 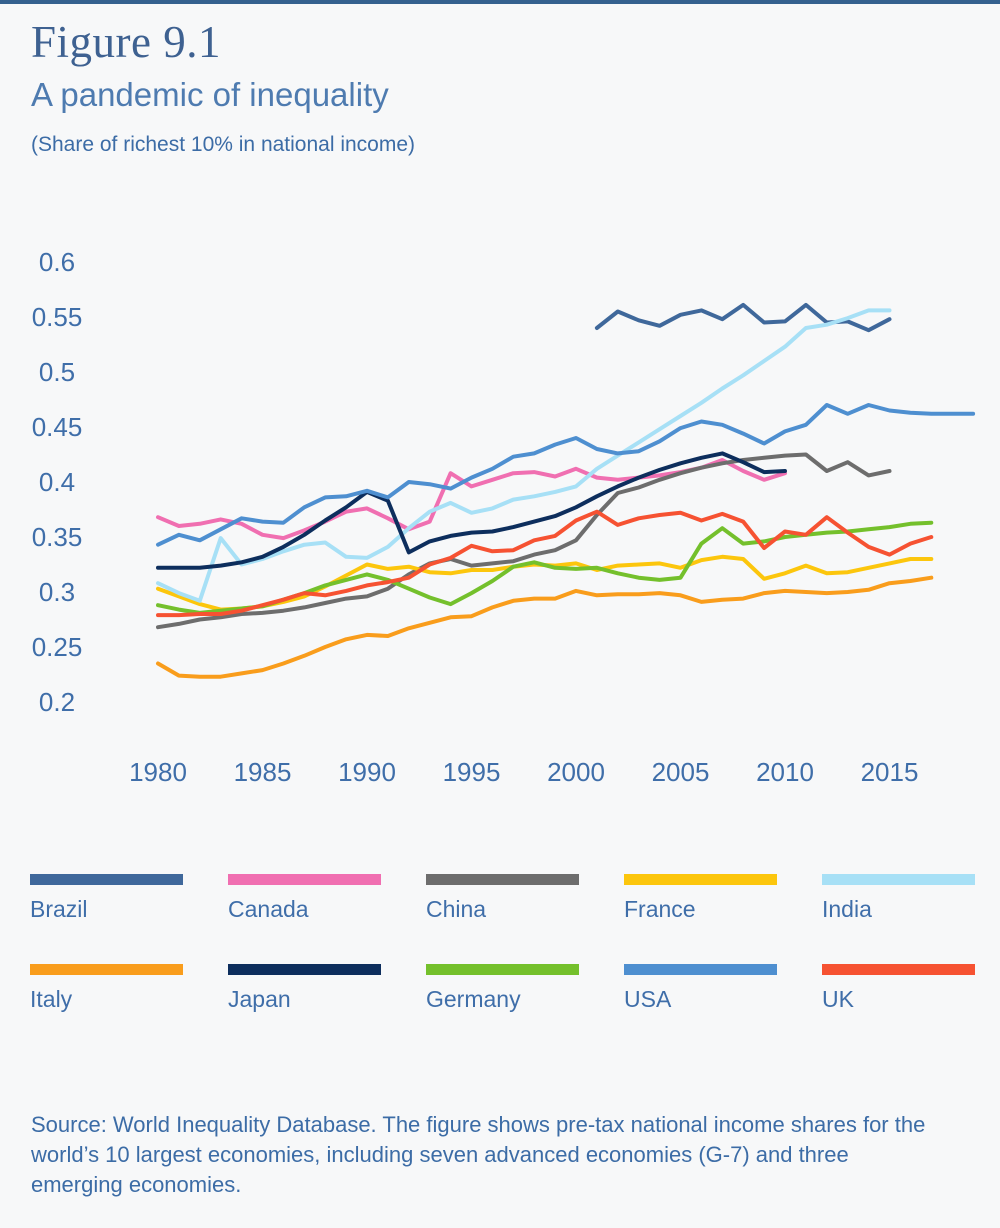 What do you see at coordinates (263, 772) in the screenshot?
I see `x-axis-tick-label: 1985` at bounding box center [263, 772].